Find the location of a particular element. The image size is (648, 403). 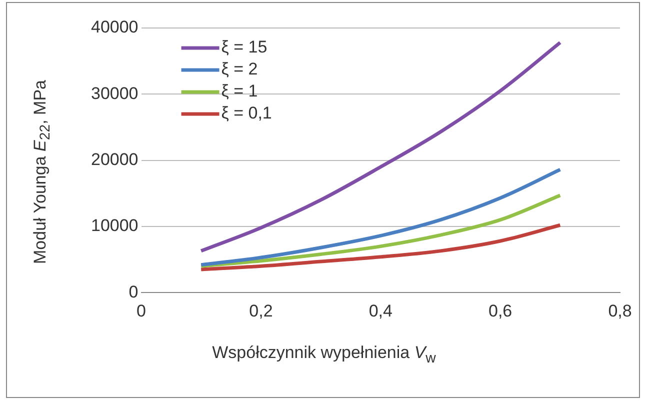

x-tick-label: 0,4 is located at coordinates (380, 310).